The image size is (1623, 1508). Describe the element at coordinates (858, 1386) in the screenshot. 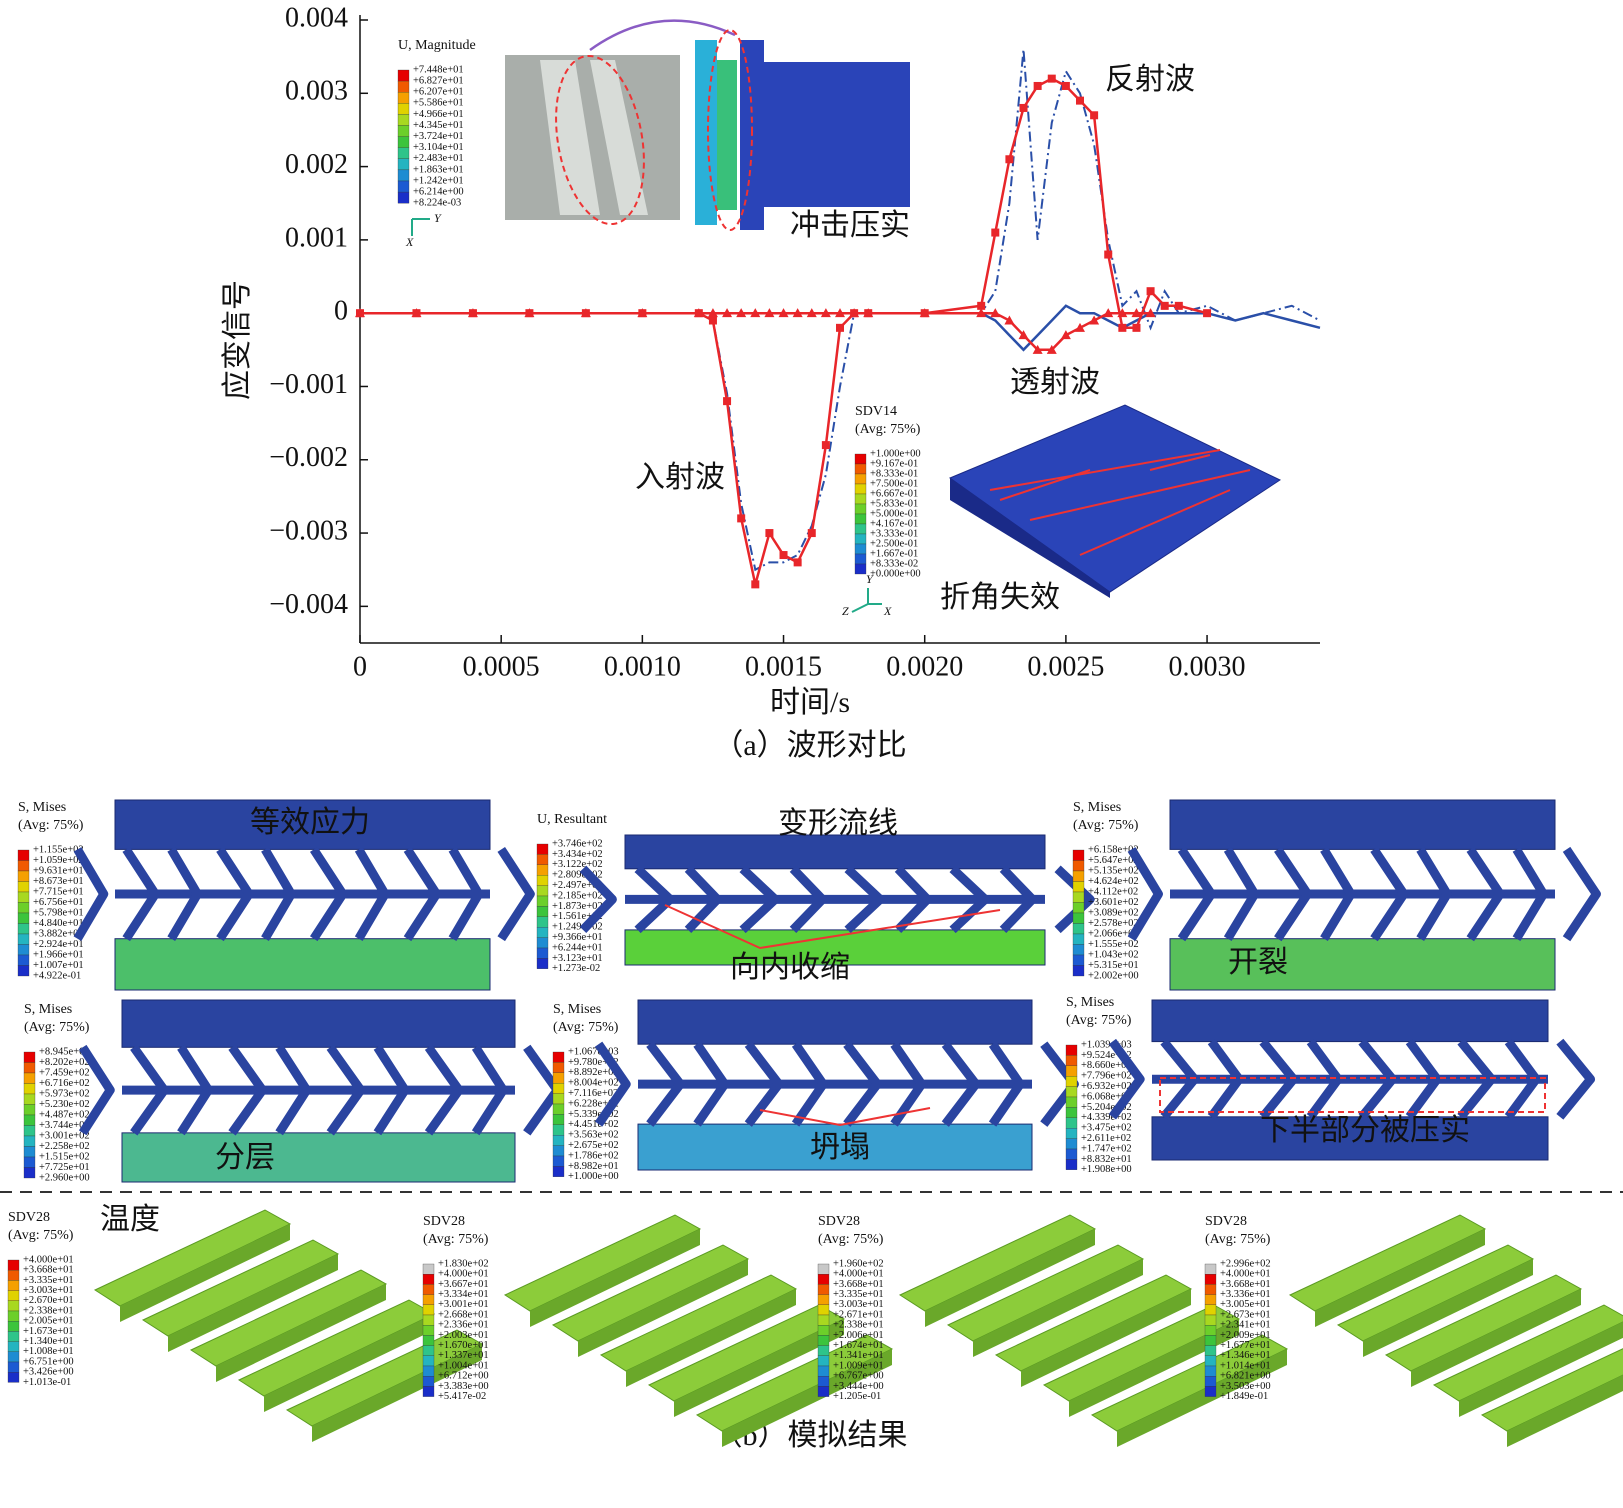

I see `legend-value: +3.444e+00` at that location.